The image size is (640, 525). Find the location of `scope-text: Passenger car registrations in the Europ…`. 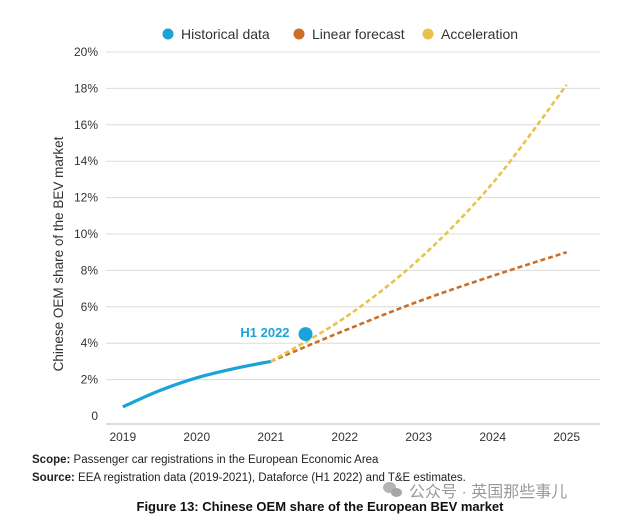

scope-text: Passenger car registrations in the Europ… is located at coordinates (224, 460).